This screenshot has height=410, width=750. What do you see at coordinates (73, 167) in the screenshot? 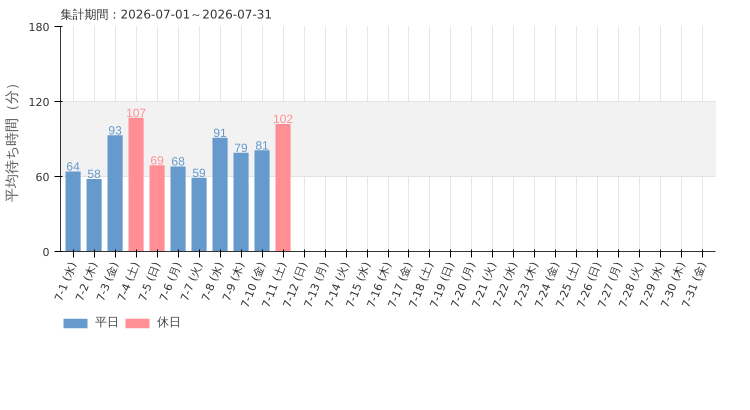
I see `data-label: 64` at bounding box center [73, 167].